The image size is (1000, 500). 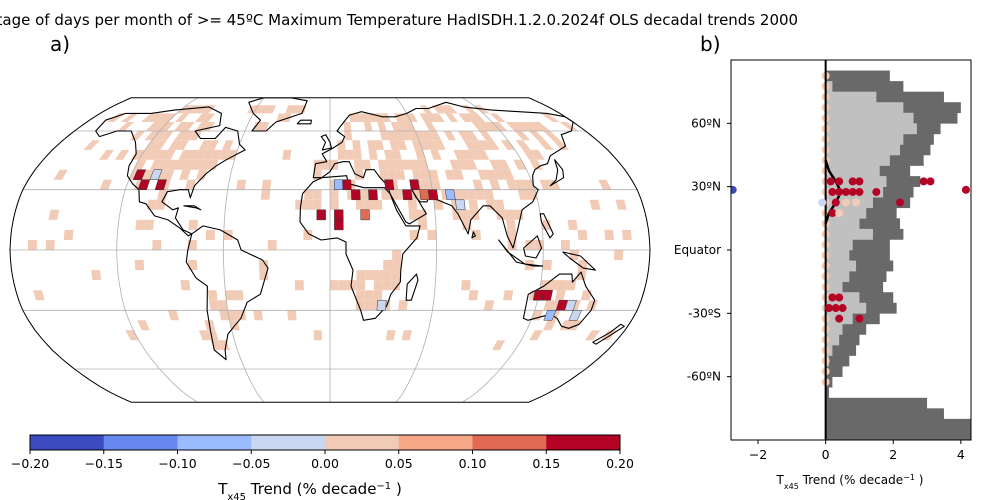 What do you see at coordinates (706, 187) in the screenshot?
I see `y-tick-label: 30ºN` at bounding box center [706, 187].